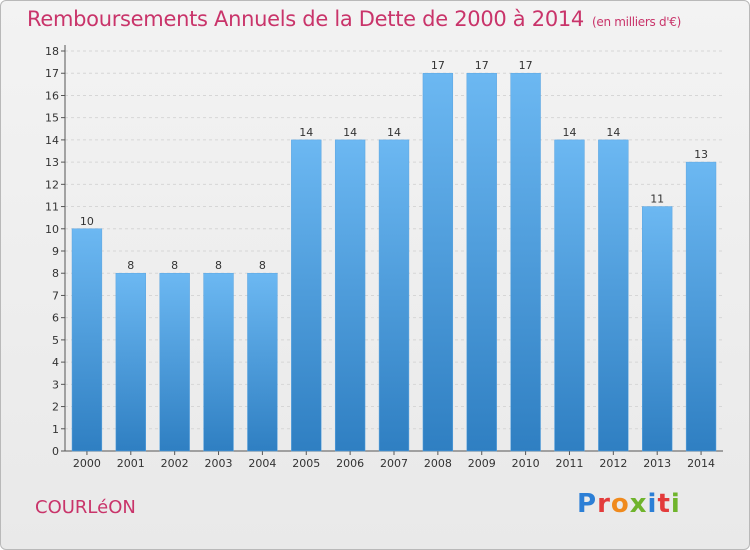 The width and height of the screenshot is (750, 550). What do you see at coordinates (613, 295) in the screenshot?
I see `bar-2012` at bounding box center [613, 295].